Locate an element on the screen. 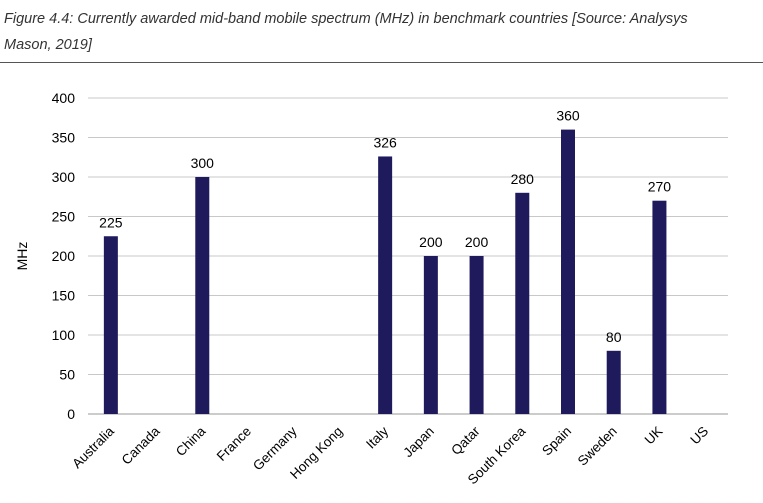  x-tick-label: France is located at coordinates (234, 444).